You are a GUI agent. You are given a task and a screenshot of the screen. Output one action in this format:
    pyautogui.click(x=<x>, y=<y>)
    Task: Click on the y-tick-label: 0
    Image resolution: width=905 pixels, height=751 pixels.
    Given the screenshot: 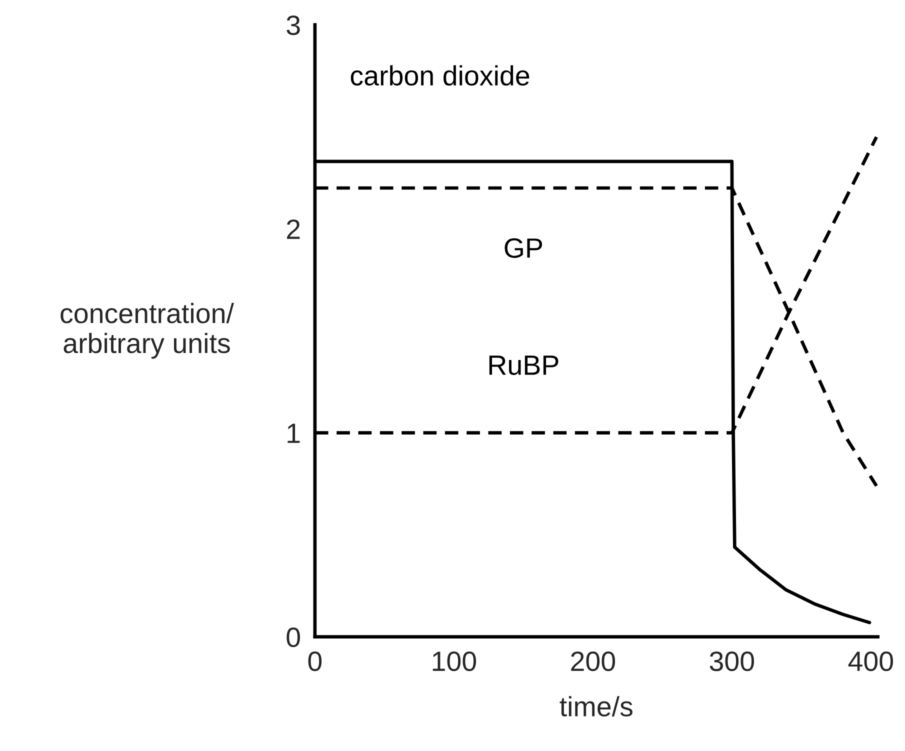 What is the action you would take?
    pyautogui.click(x=293, y=638)
    